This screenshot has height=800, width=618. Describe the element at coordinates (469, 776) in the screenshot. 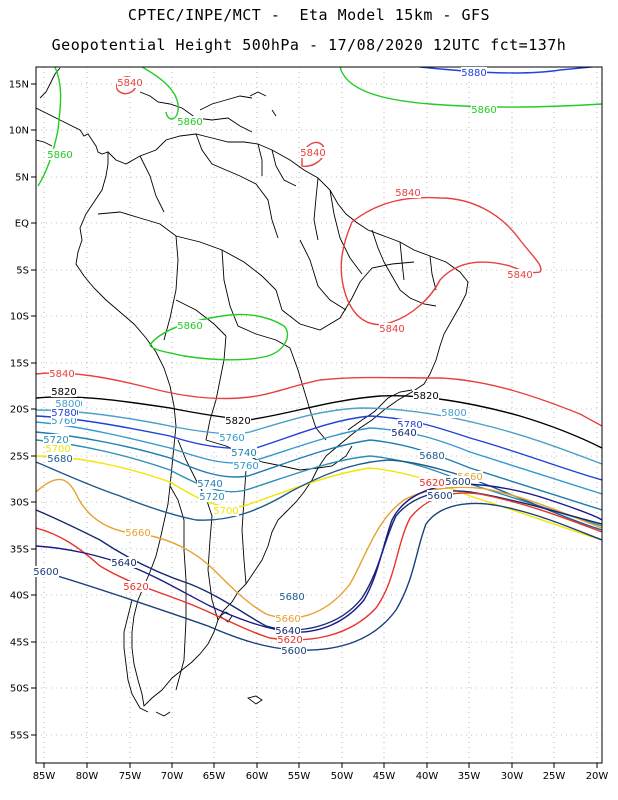

I see `lon-tick-label: 35W` at that location.